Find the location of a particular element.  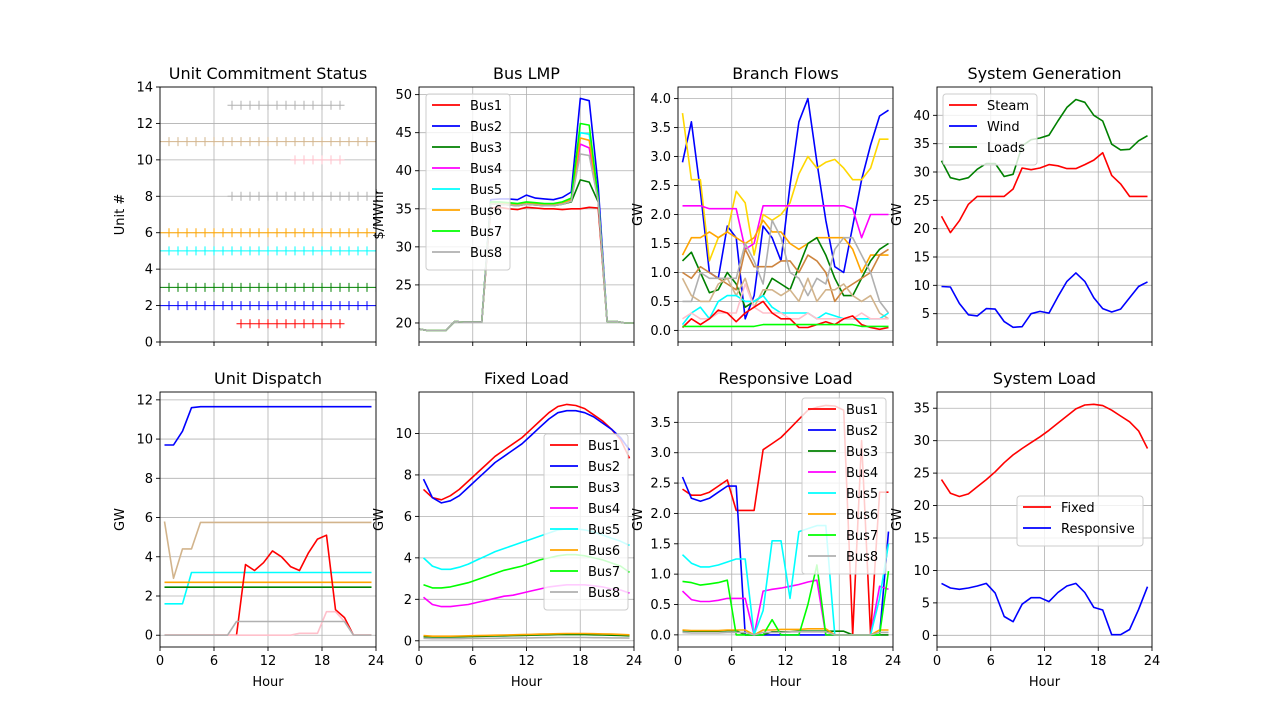

legend-item: Bus5 is located at coordinates (843, 494).